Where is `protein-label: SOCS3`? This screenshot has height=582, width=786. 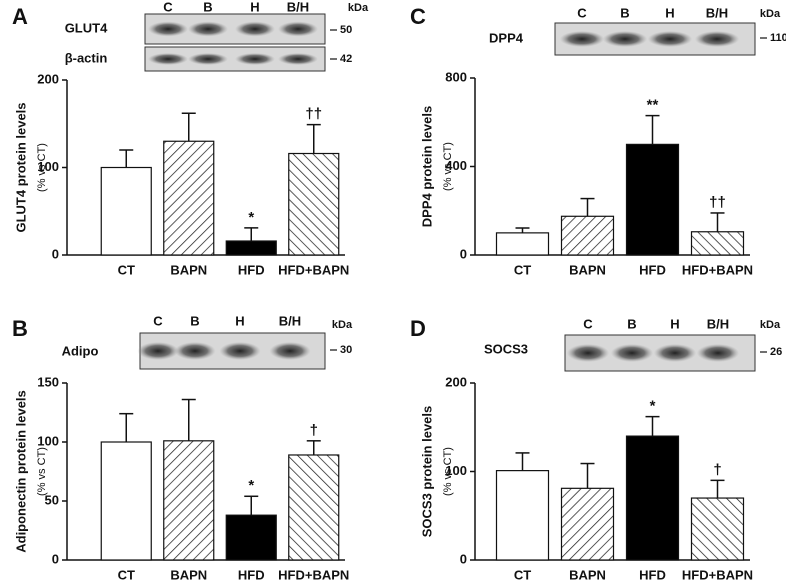 protein-label: SOCS3 is located at coordinates (506, 348).